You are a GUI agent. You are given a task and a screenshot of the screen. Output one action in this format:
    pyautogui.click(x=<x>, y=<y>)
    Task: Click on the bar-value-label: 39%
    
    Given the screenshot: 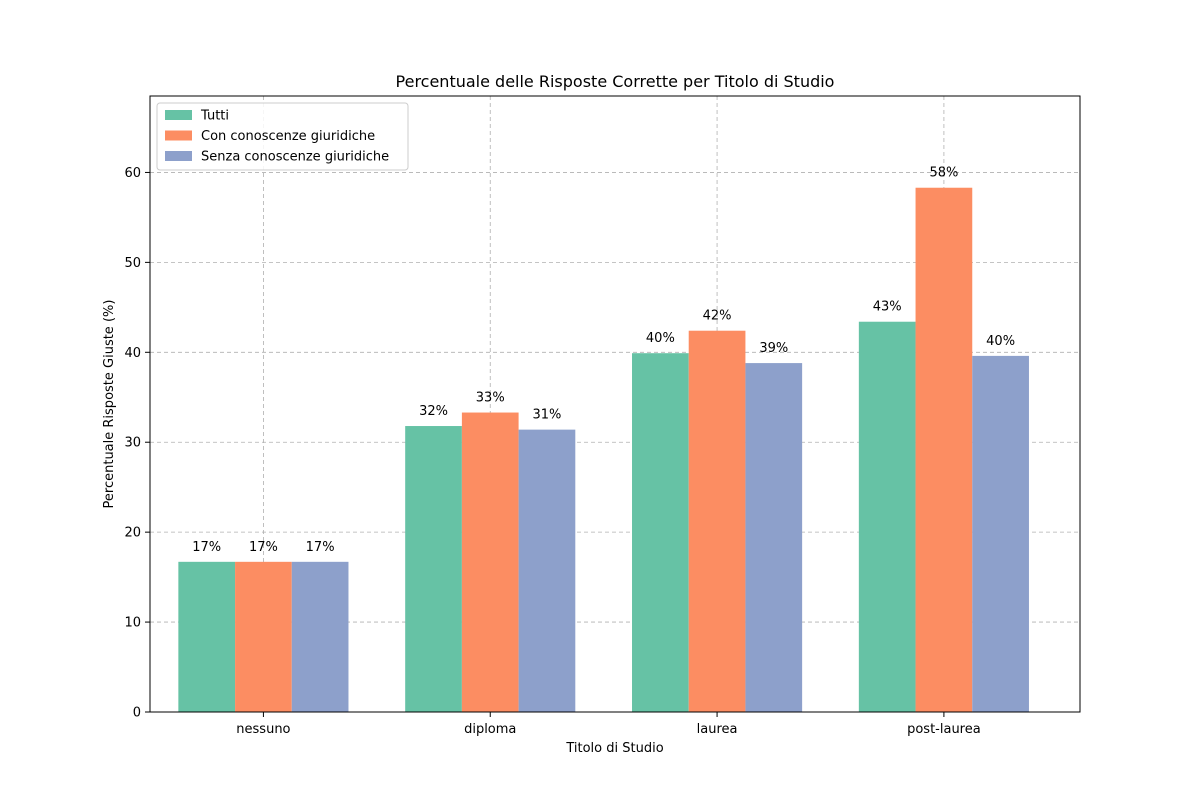 What is the action you would take?
    pyautogui.click(x=773, y=348)
    